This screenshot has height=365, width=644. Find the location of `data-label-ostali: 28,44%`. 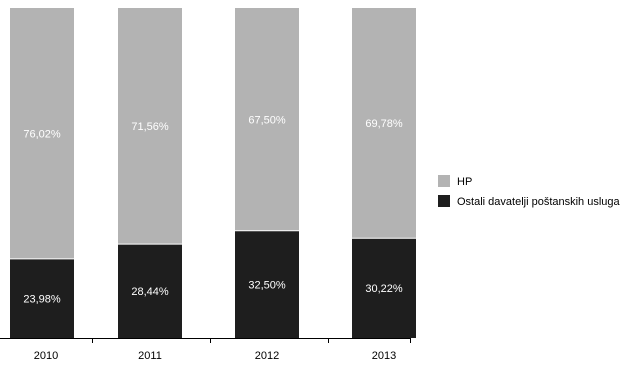

data-label-ostali: 28,44% is located at coordinates (150, 292).